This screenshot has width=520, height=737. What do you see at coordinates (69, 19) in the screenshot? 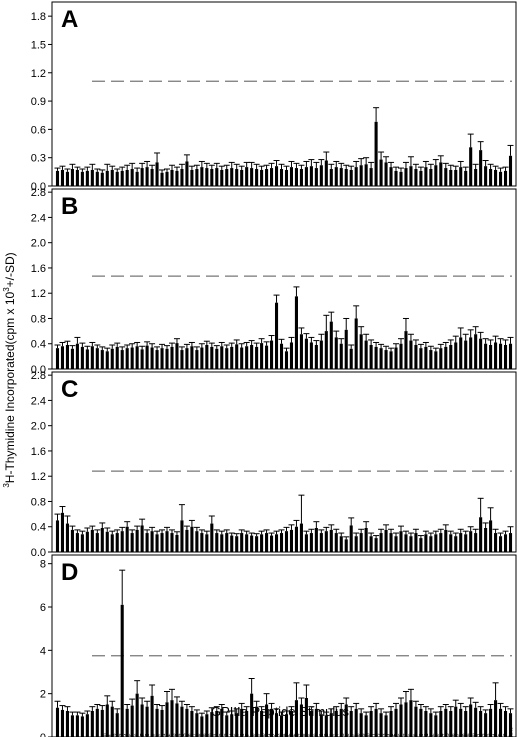
I see `panel-letter: A` at bounding box center [69, 19].